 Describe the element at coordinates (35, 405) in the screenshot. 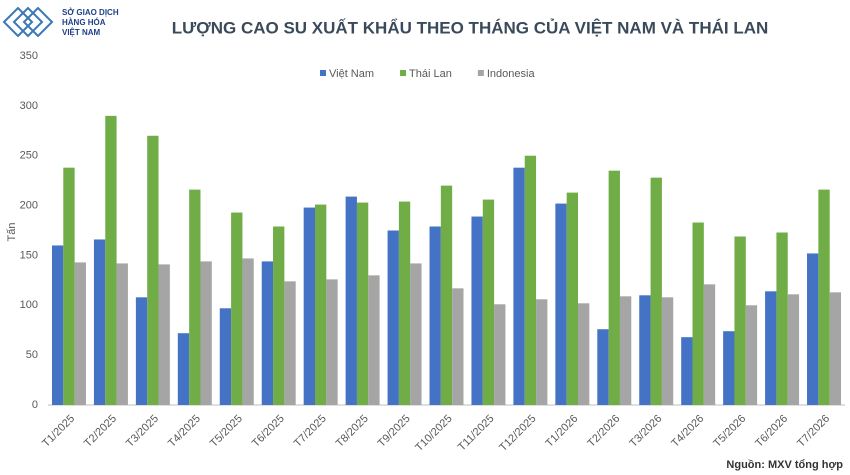

I see `y-tick-label: 0` at that location.